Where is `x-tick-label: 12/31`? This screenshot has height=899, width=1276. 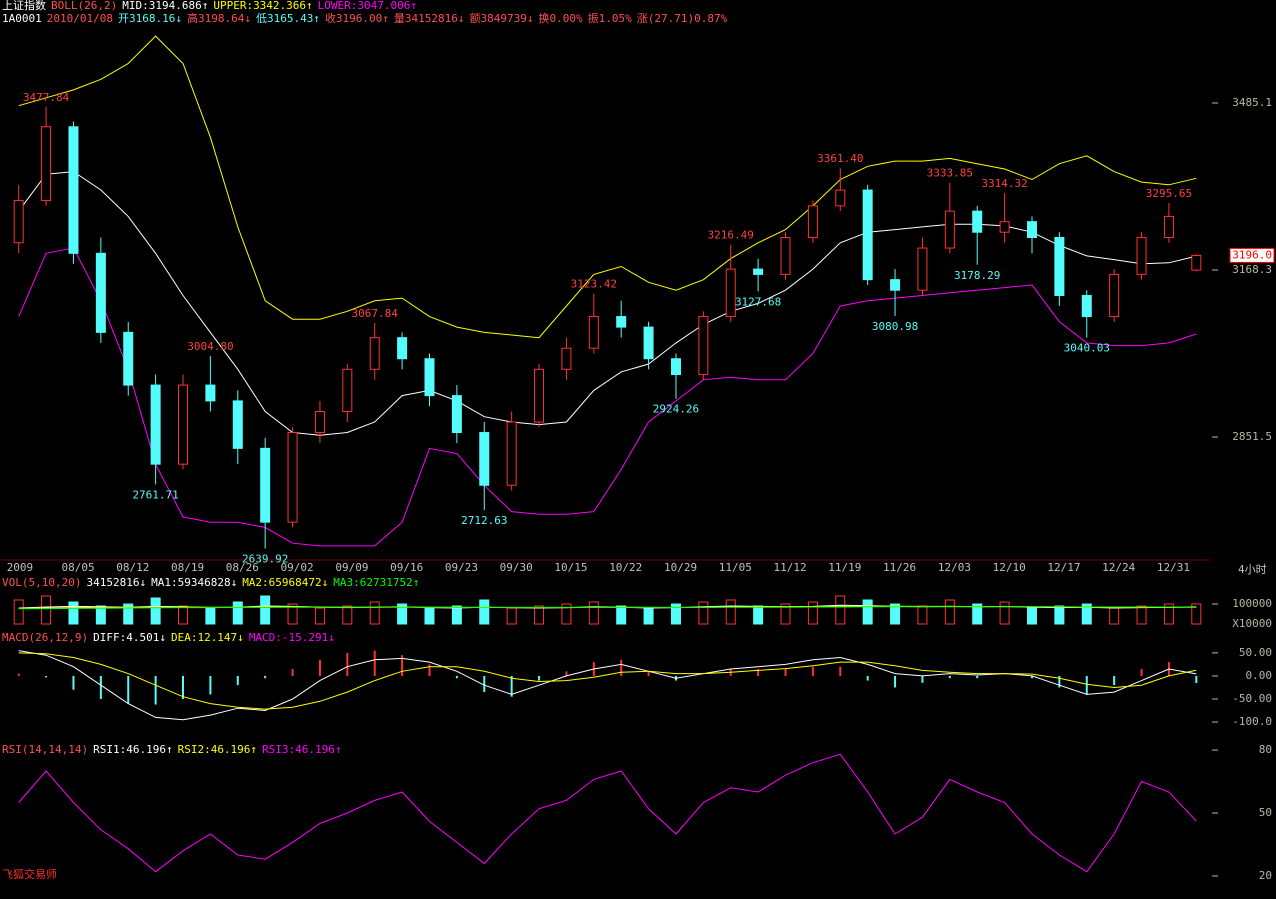 x-tick-label: 12/31 is located at coordinates (1173, 567).